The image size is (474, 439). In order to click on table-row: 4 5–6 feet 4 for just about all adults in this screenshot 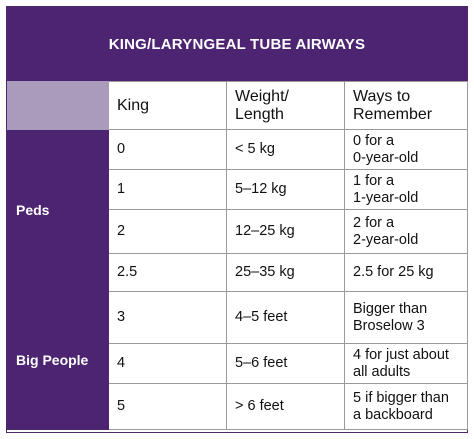, I will do `click(238, 363)`.